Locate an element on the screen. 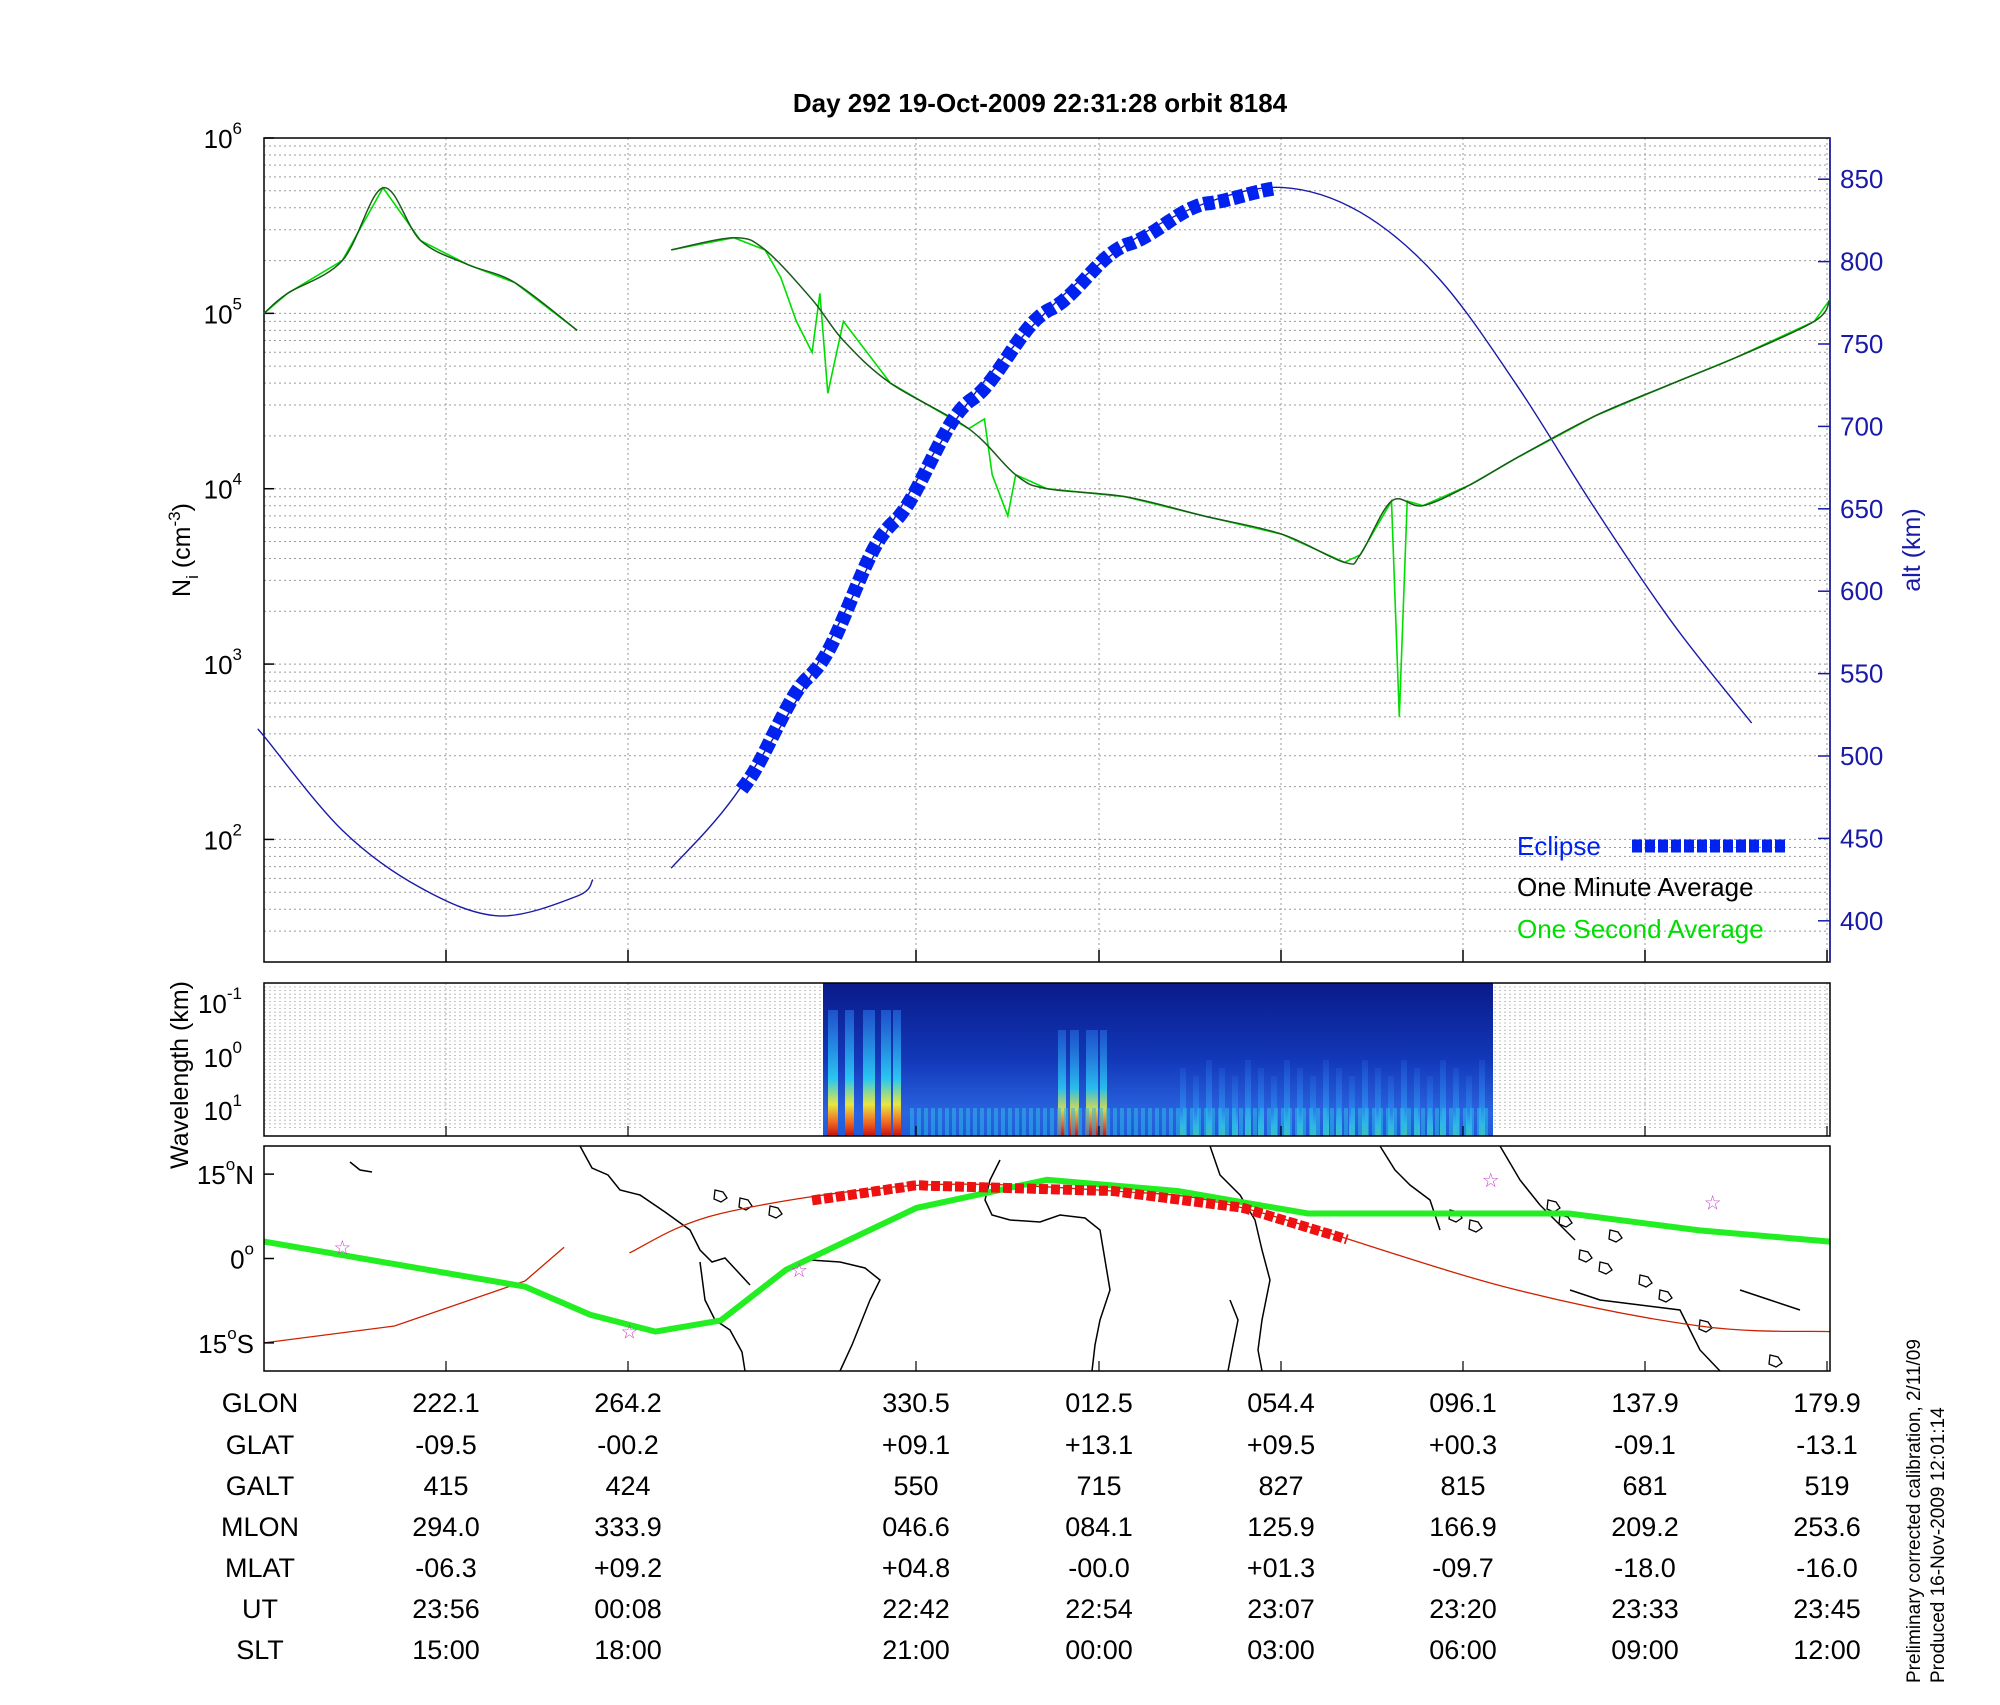 This screenshot has width=2000, height=1705. left-tick-label: 10⁵ is located at coordinates (223, 311).